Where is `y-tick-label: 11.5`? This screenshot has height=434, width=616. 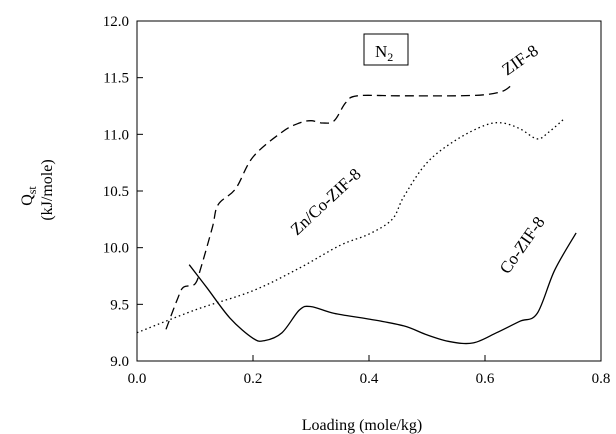
y-tick-label: 11.5 is located at coordinates (116, 79).